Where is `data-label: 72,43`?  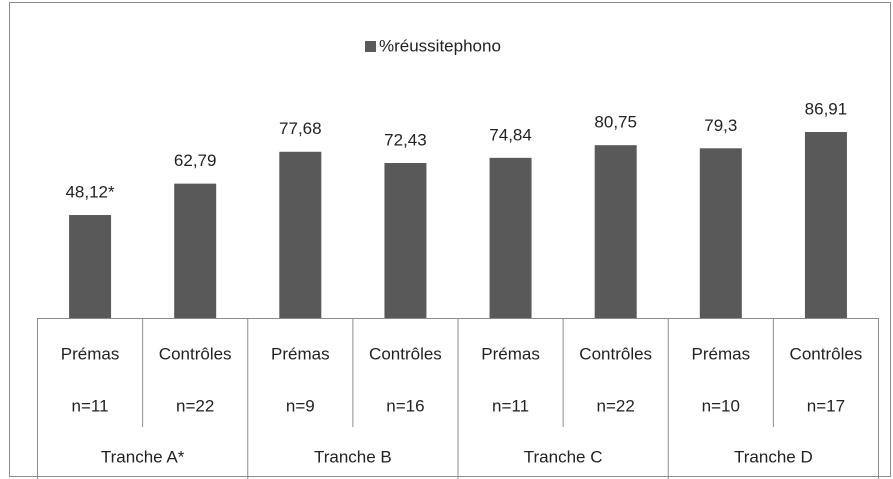
data-label: 72,43 is located at coordinates (405, 139).